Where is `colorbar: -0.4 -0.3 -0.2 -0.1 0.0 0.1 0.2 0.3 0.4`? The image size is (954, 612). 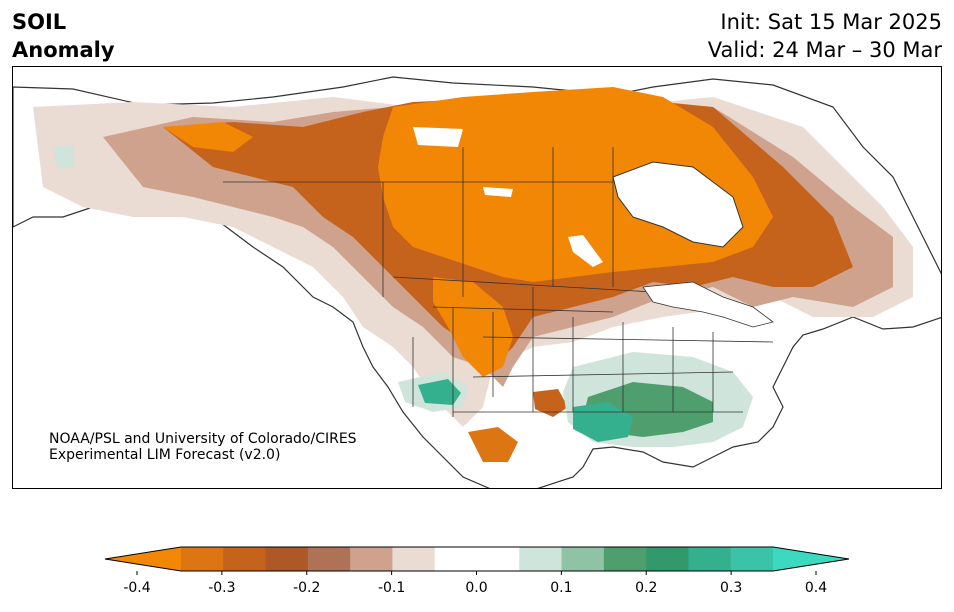
colorbar: -0.4 -0.3 -0.2 -0.1 0.0 0.1 0.2 0.3 0.4 is located at coordinates (477, 574).